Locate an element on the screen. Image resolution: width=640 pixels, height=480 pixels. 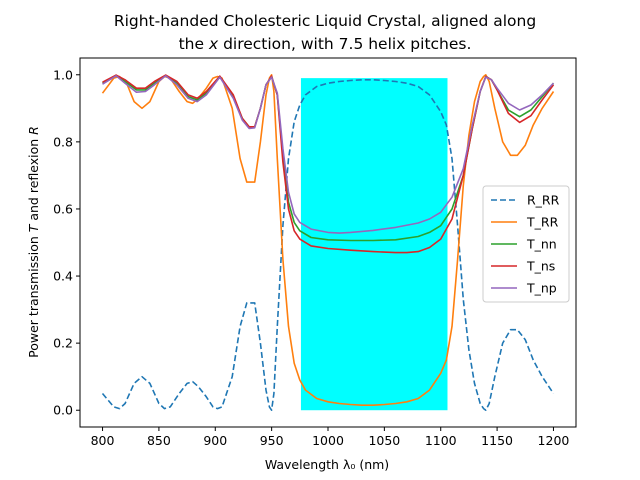
y-tick-label: 0.6 is located at coordinates (63, 208).